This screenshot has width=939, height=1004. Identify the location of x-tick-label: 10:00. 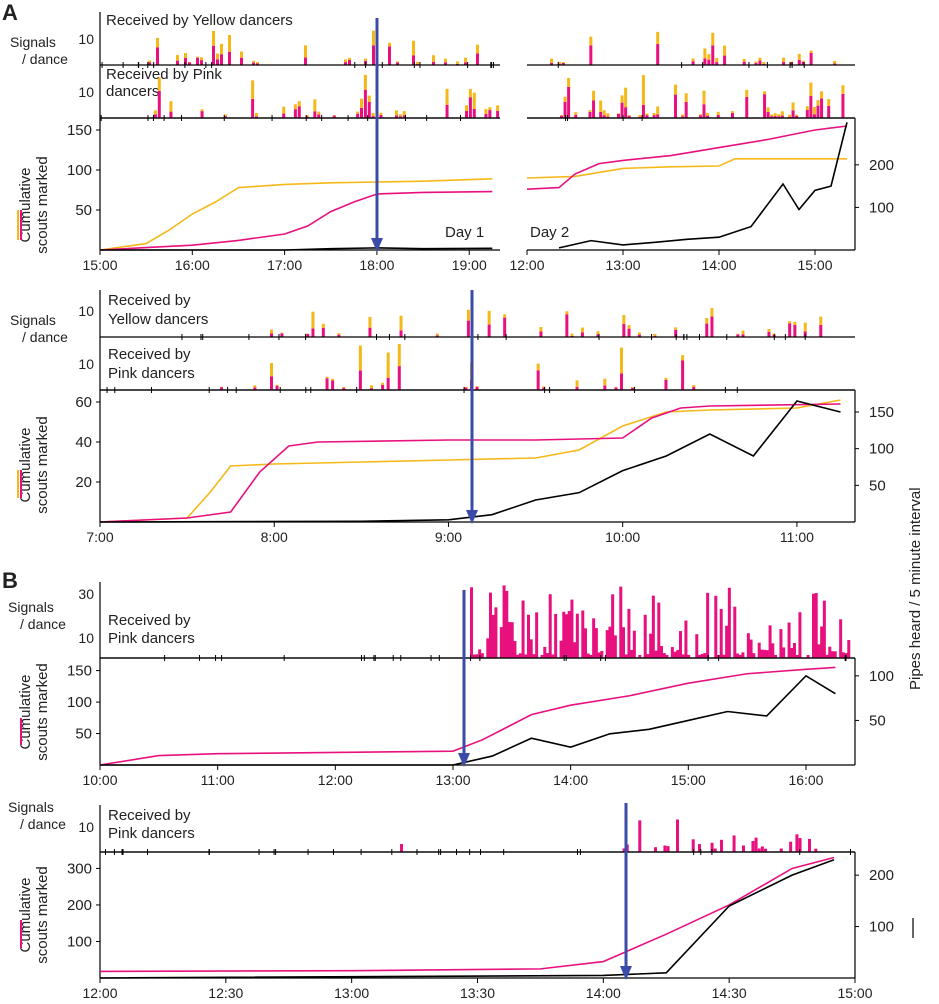
(99, 780).